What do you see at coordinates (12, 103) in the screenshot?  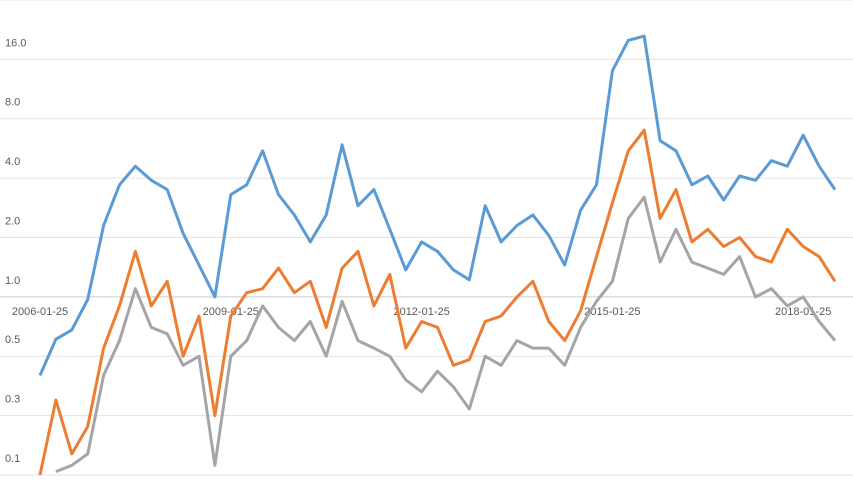 I see `y-tick-label: 8.0` at bounding box center [12, 103].